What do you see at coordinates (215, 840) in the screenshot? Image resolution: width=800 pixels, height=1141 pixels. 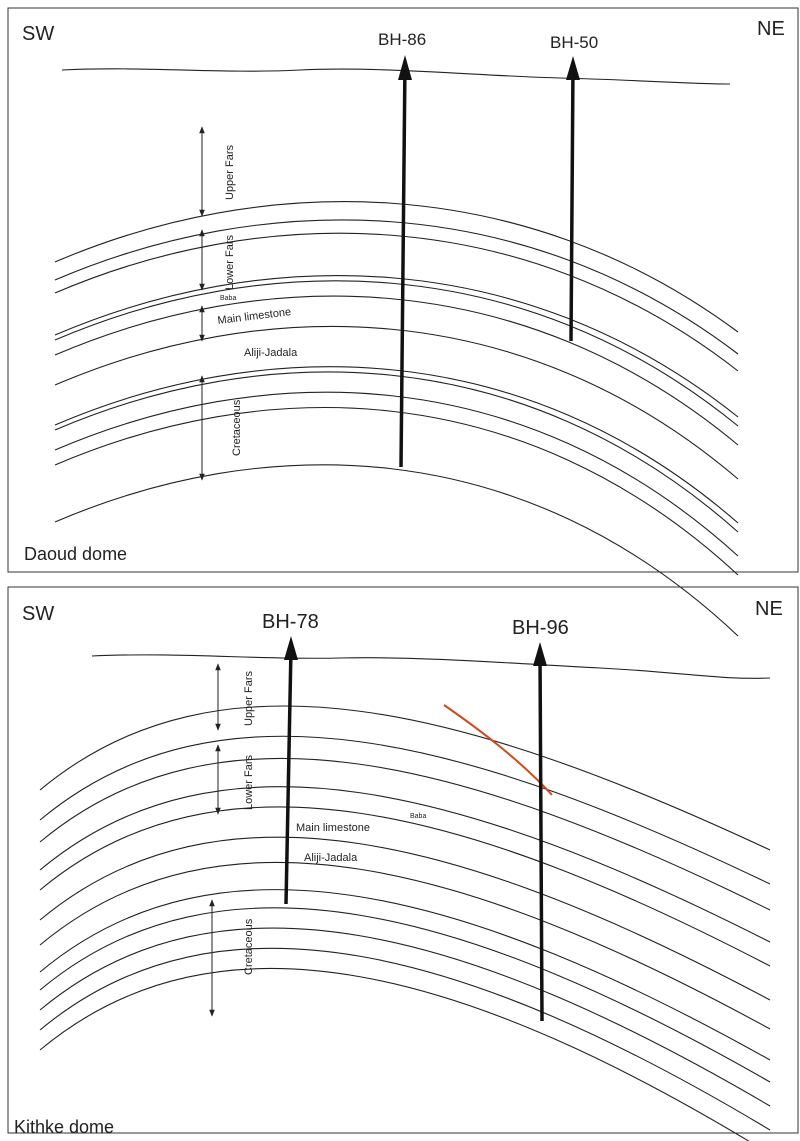 I see `thickness-arrows` at bounding box center [215, 840].